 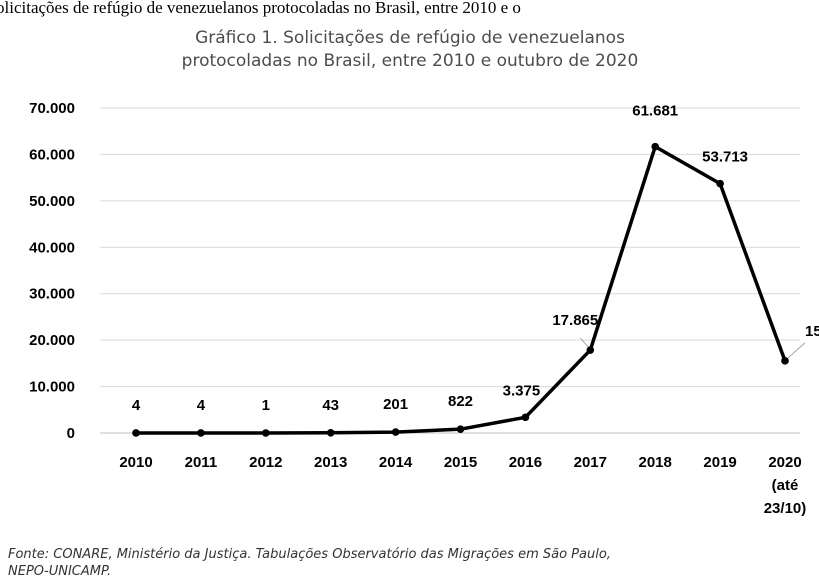 What do you see at coordinates (785, 485) in the screenshot?
I see `x-tick-label: (até` at bounding box center [785, 485].